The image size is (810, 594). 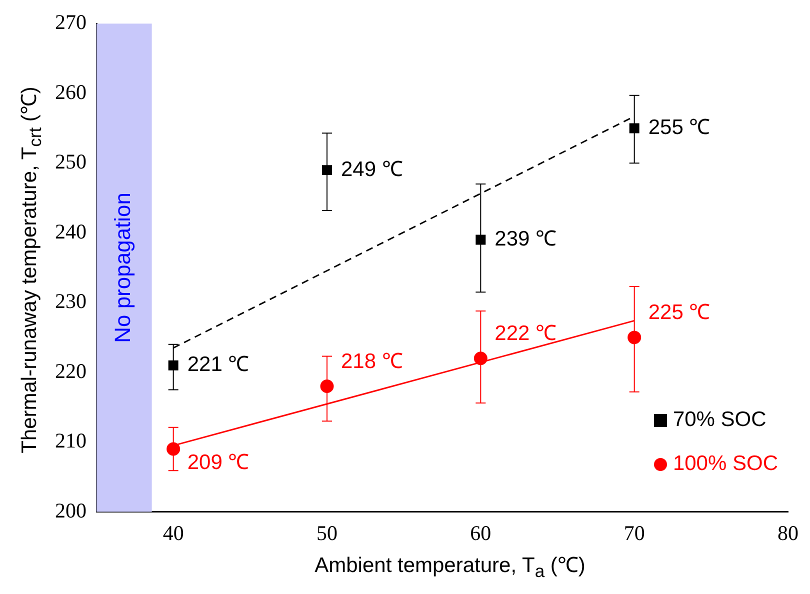 I want to click on data-label: 218 ℃, so click(x=372, y=362).